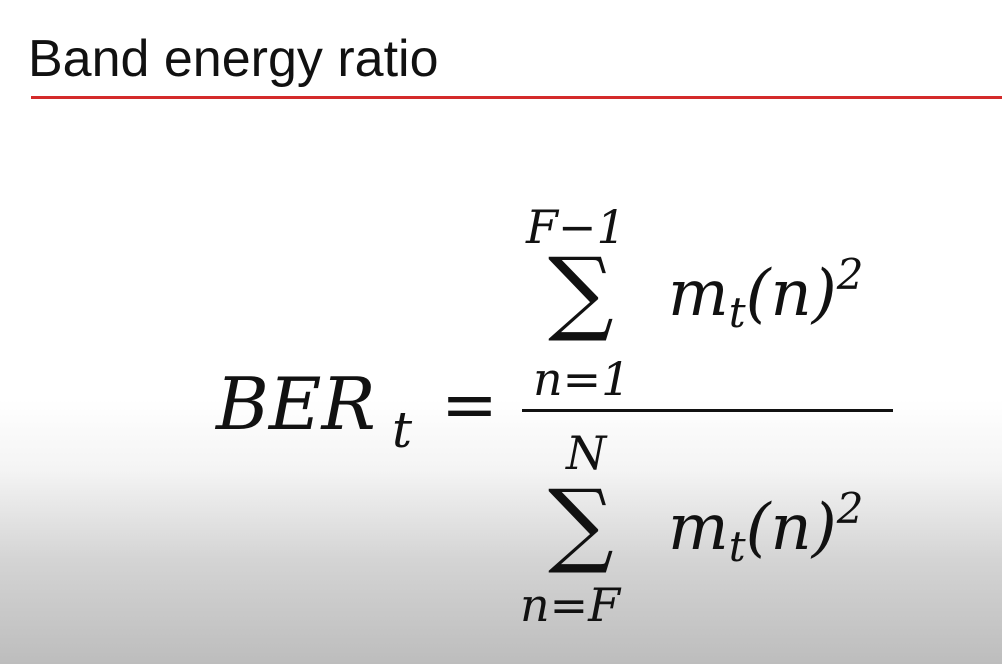 This screenshot has width=1002, height=664. I want to click on denominator-term: mt(n)2, so click(765, 528).